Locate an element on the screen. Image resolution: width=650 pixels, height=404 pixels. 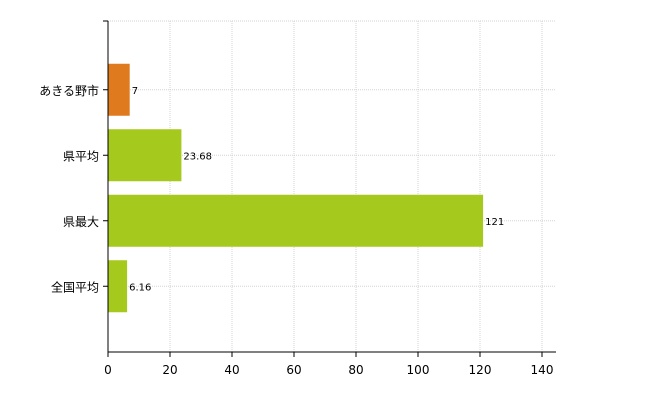
x-tick-label: 0 is located at coordinates (108, 370).